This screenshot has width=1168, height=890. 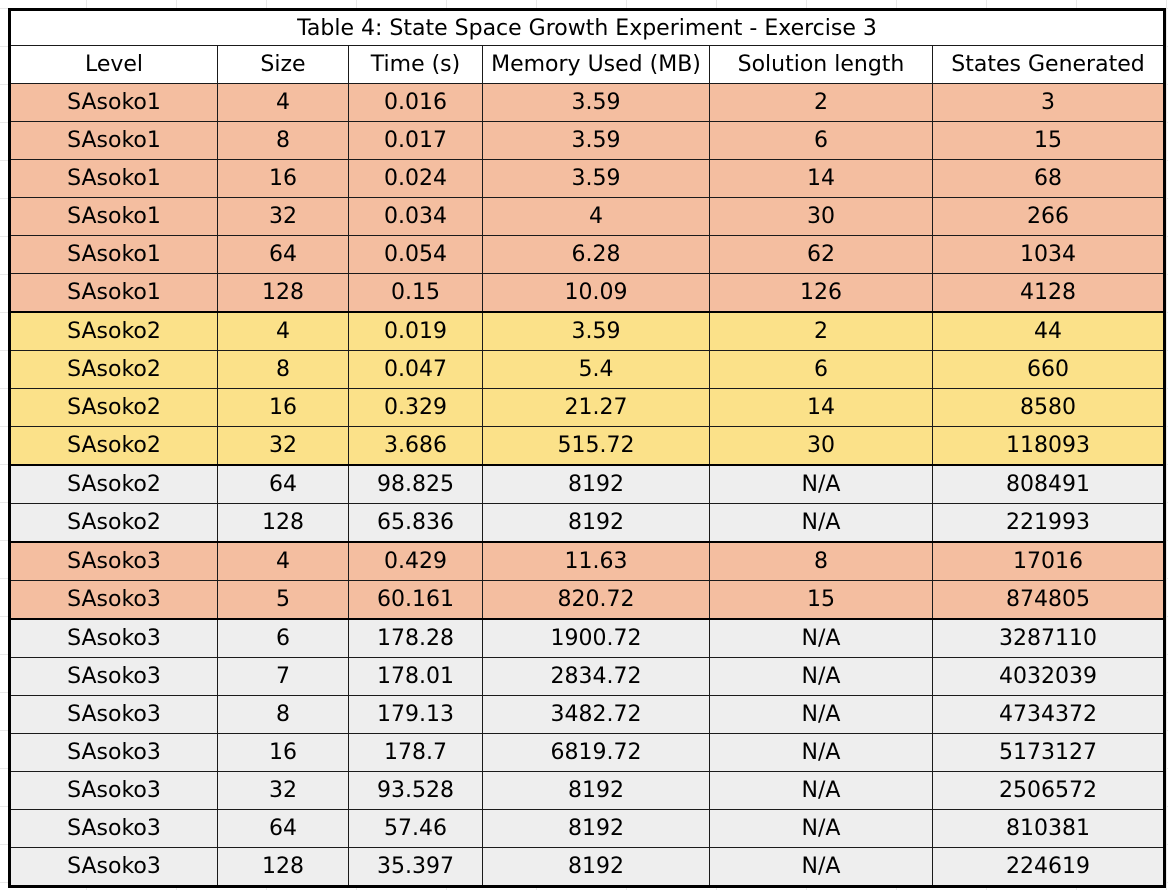 What do you see at coordinates (415, 752) in the screenshot?
I see `cell-time: 178.7` at bounding box center [415, 752].